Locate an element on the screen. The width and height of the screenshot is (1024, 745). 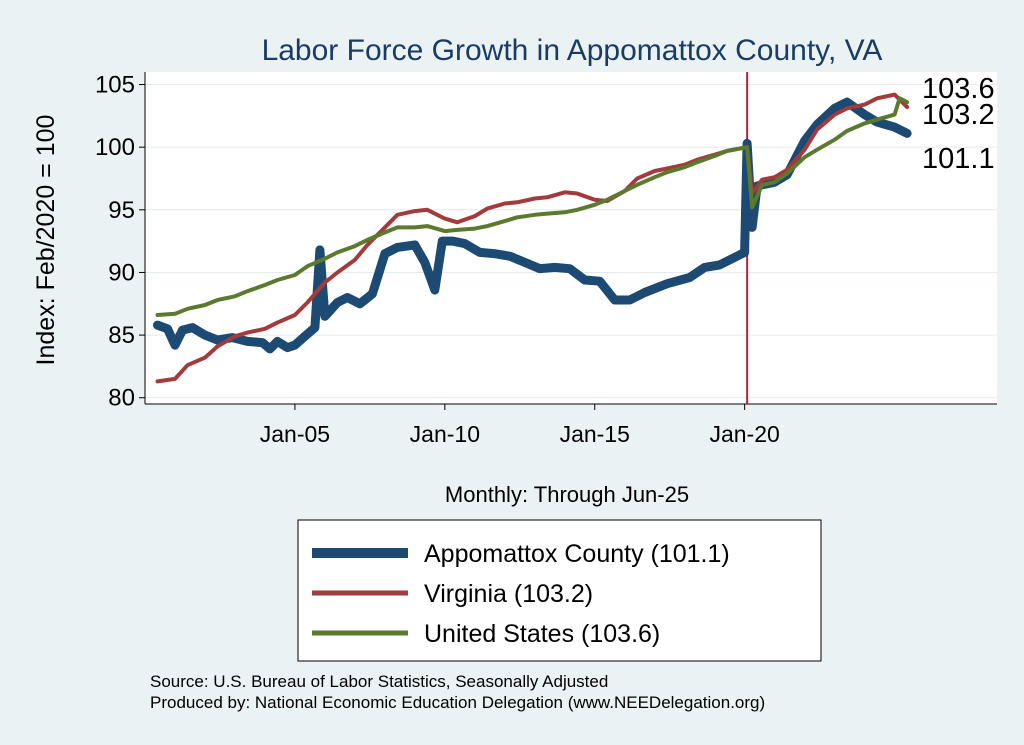
y-tick-label: 105 is located at coordinates (115, 85).